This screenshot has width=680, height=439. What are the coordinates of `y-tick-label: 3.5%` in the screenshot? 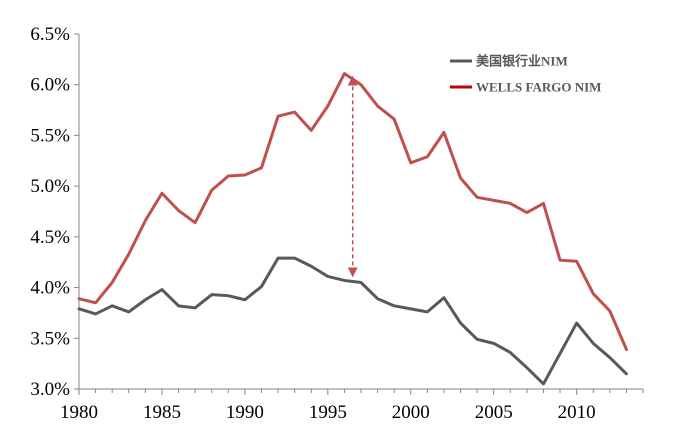 It's located at (50, 338).